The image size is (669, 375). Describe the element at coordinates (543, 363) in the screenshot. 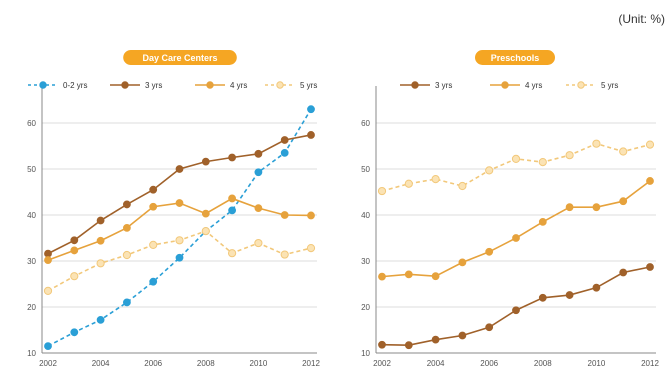

I see `x-tick-label: 2008` at that location.